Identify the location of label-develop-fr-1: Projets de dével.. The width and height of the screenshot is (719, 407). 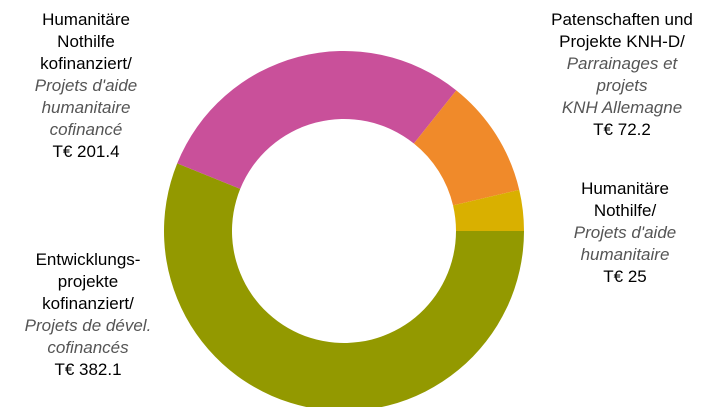
(88, 325).